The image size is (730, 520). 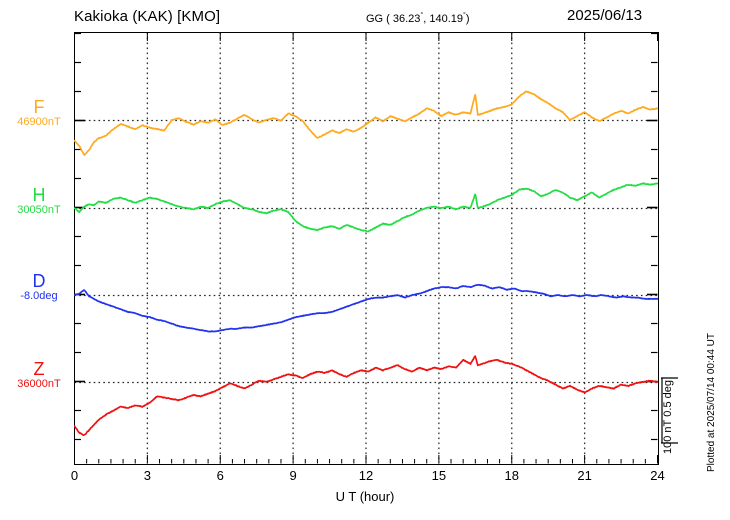 I want to click on x-tick-label-3: 3, so click(x=147, y=475).